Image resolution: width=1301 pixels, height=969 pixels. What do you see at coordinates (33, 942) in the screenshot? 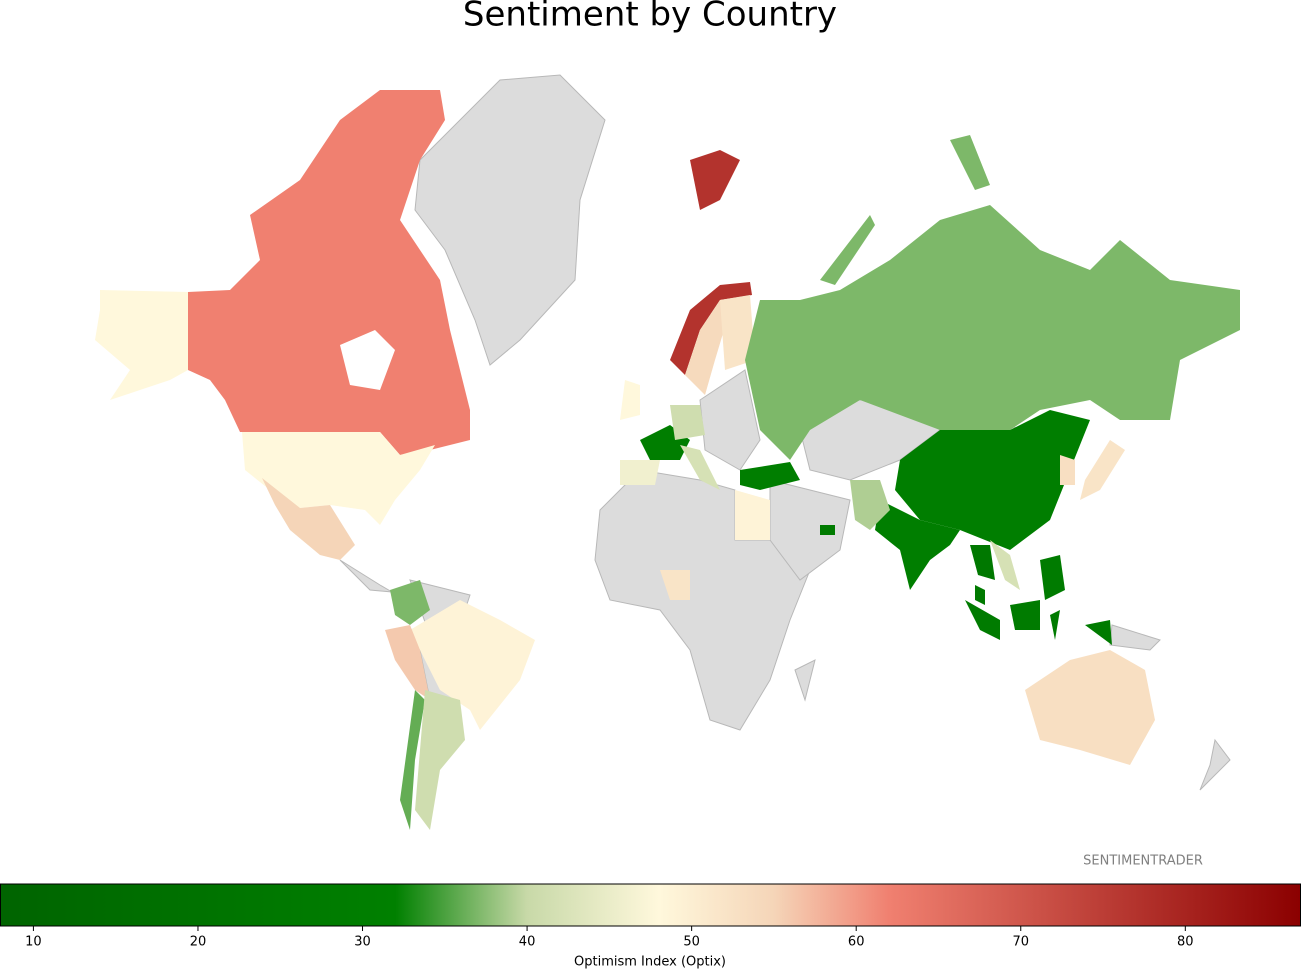
I see `colorbar-tick-label: 10` at bounding box center [33, 942].